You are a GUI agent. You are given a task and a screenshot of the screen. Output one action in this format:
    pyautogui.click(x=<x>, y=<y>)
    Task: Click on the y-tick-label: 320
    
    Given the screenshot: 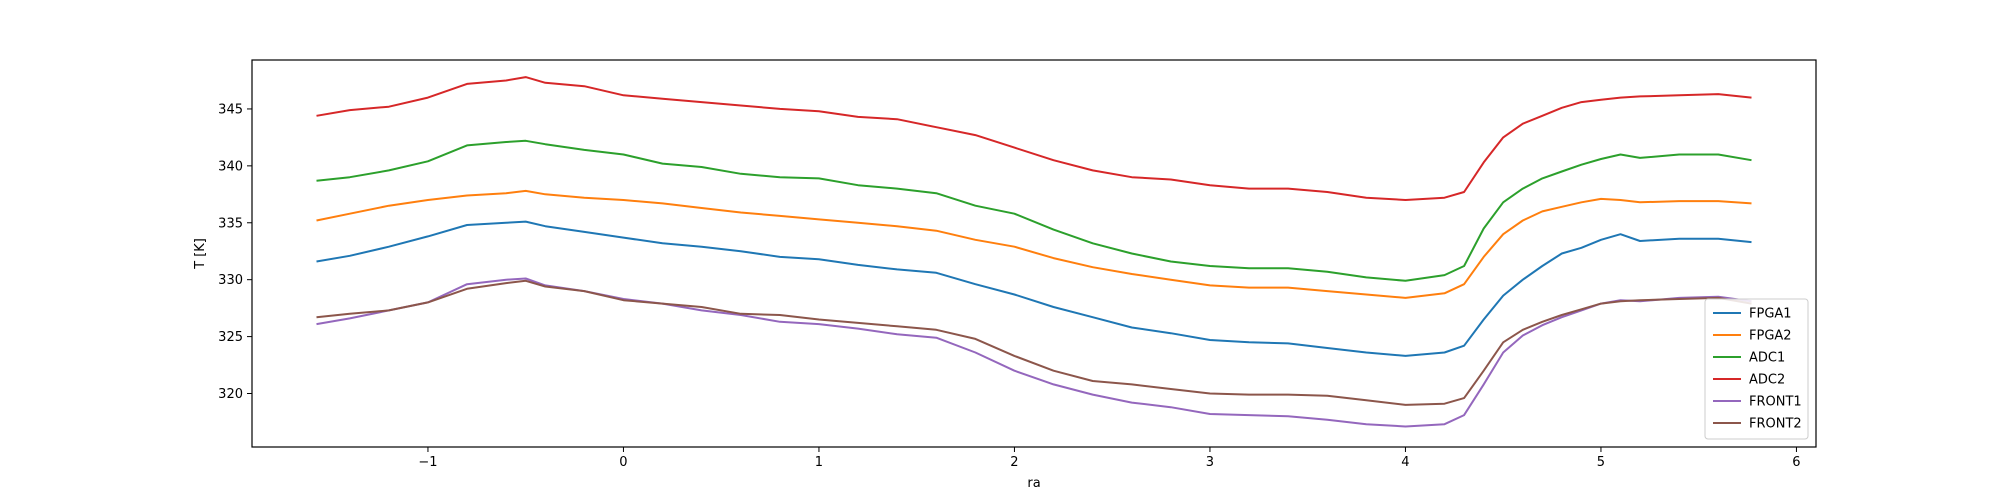 What is the action you would take?
    pyautogui.click(x=230, y=394)
    